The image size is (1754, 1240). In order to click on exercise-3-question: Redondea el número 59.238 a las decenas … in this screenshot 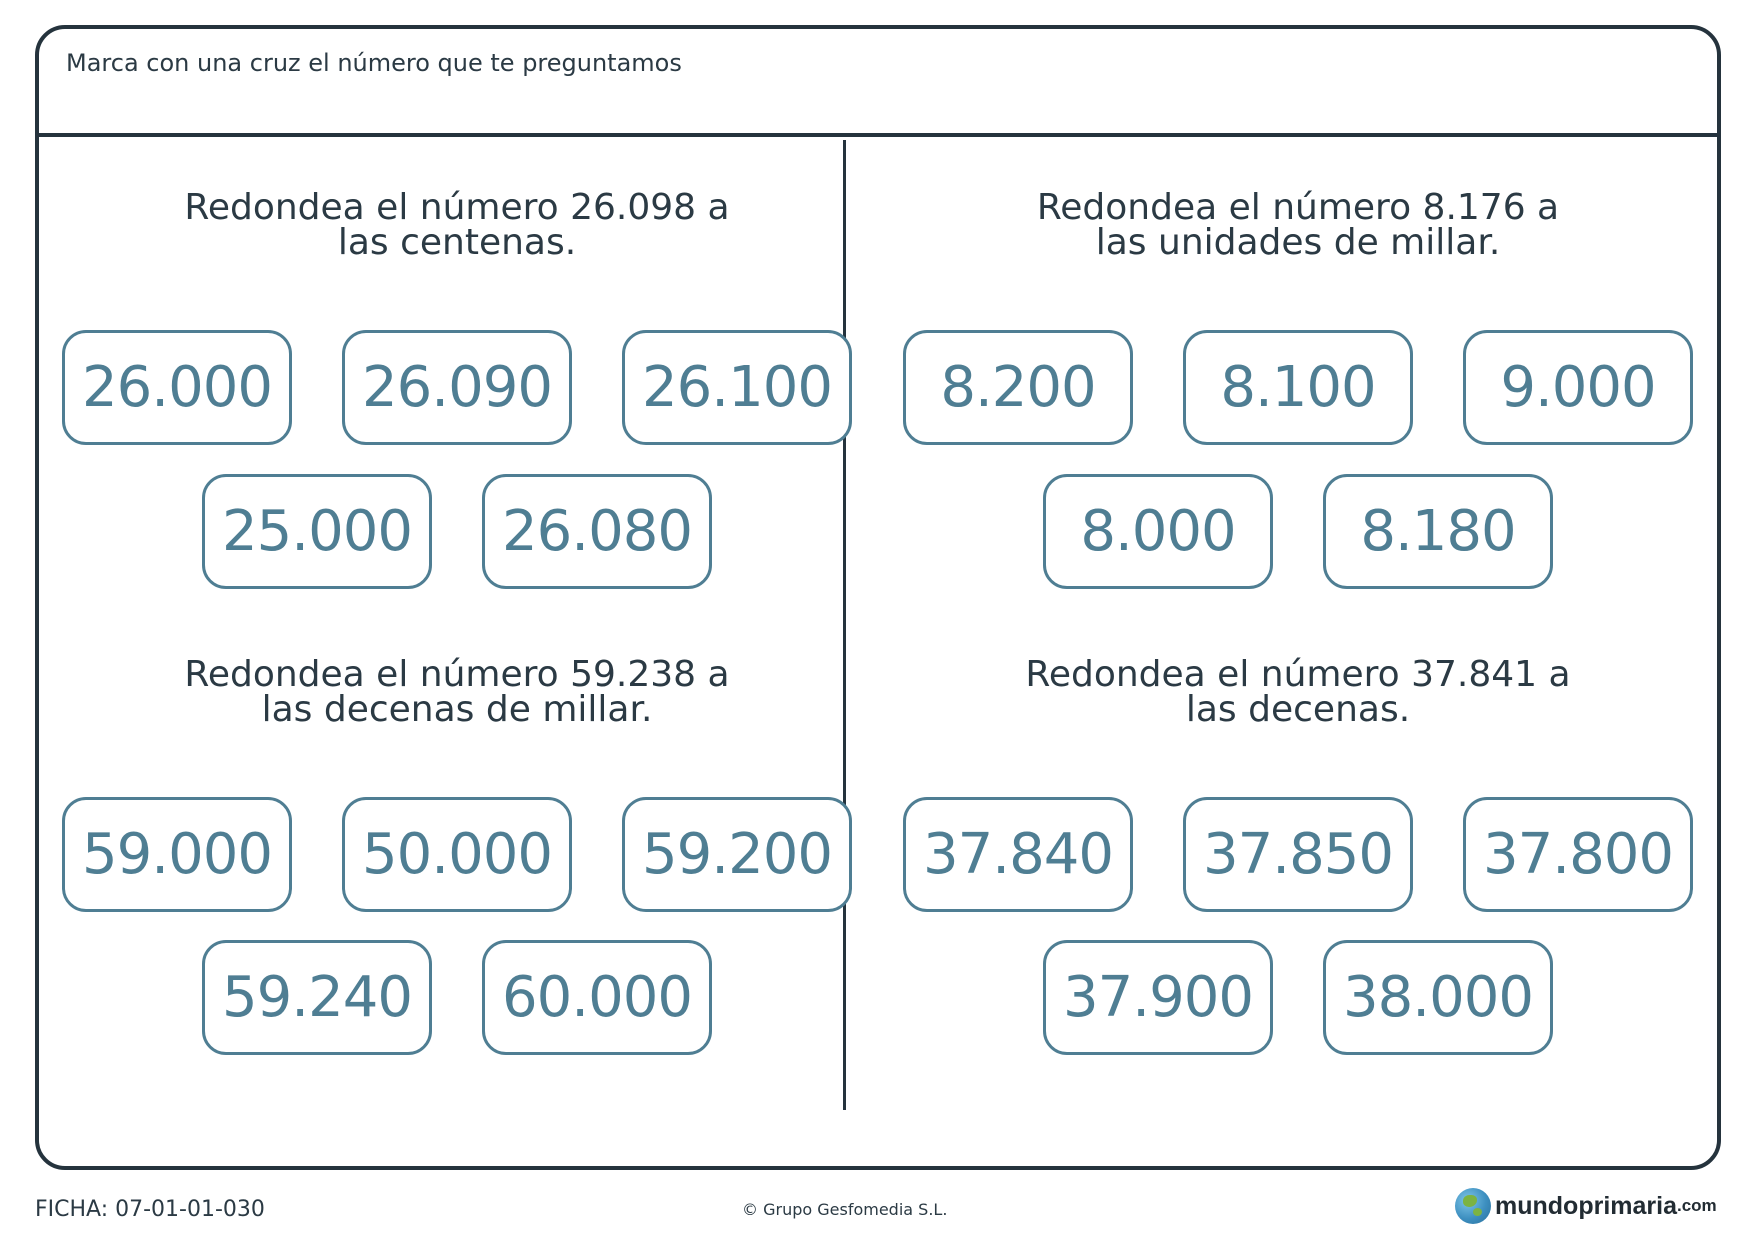, I will do `click(457, 692)`.